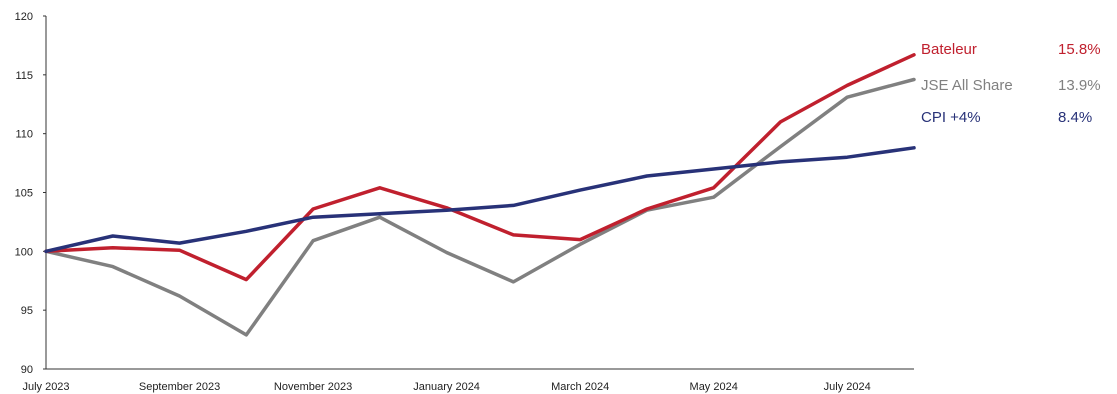 Image resolution: width=1117 pixels, height=394 pixels. Describe the element at coordinates (949, 49) in the screenshot. I see `legend-label-bateleur: Bateleur` at that location.